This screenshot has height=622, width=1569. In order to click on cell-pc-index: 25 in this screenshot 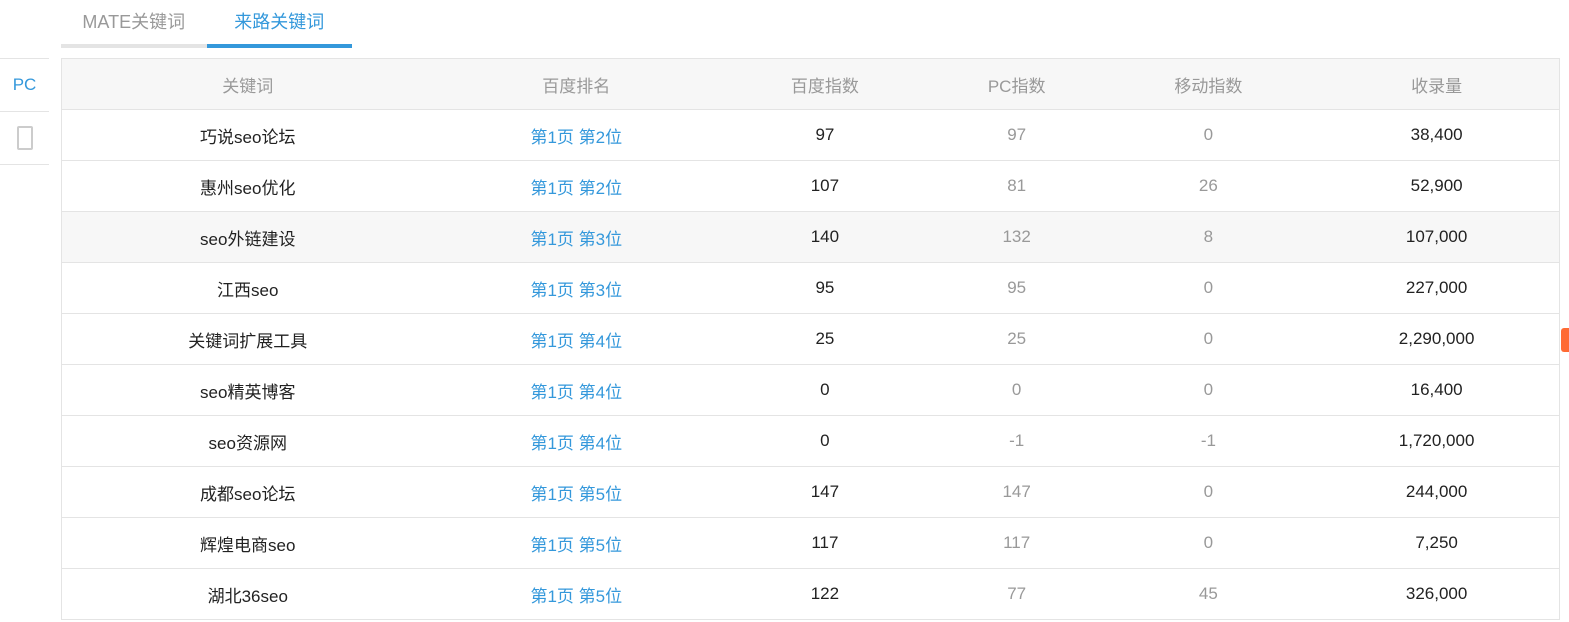, I will do `click(1016, 339)`.